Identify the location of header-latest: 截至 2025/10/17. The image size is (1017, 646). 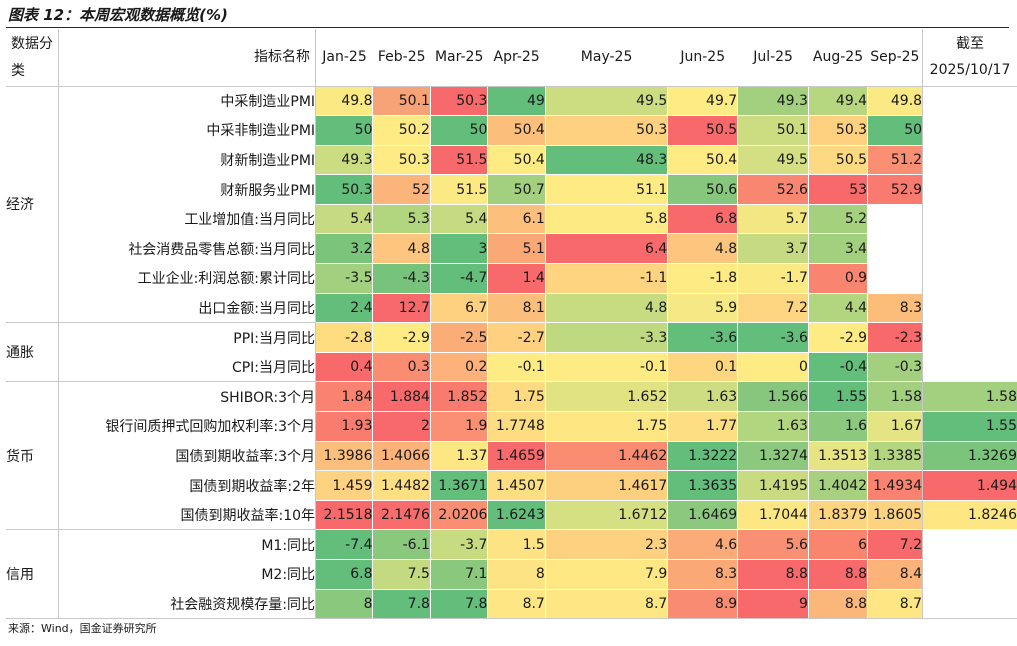
(969, 58).